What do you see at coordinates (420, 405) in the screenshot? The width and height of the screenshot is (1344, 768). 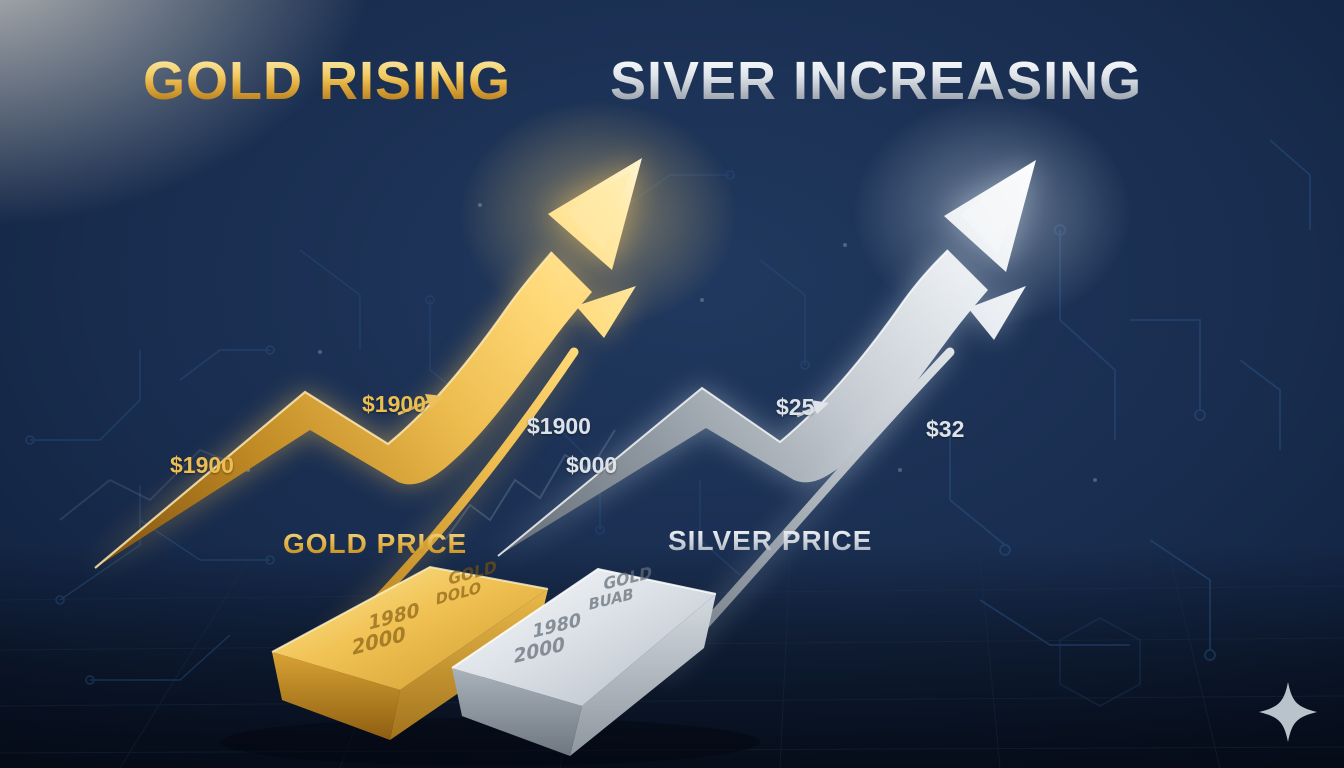 I see `gold-annotation-arrow` at bounding box center [420, 405].